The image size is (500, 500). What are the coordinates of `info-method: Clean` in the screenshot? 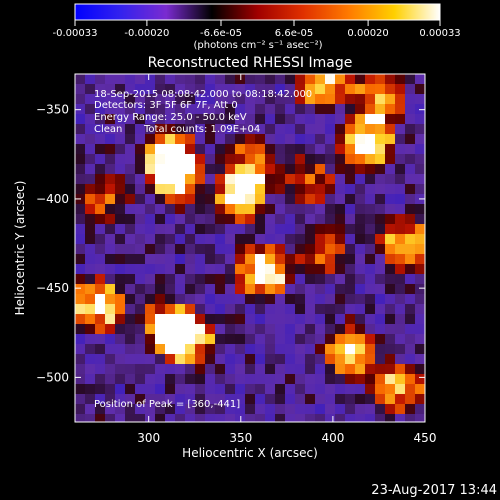 It's located at (108, 129).